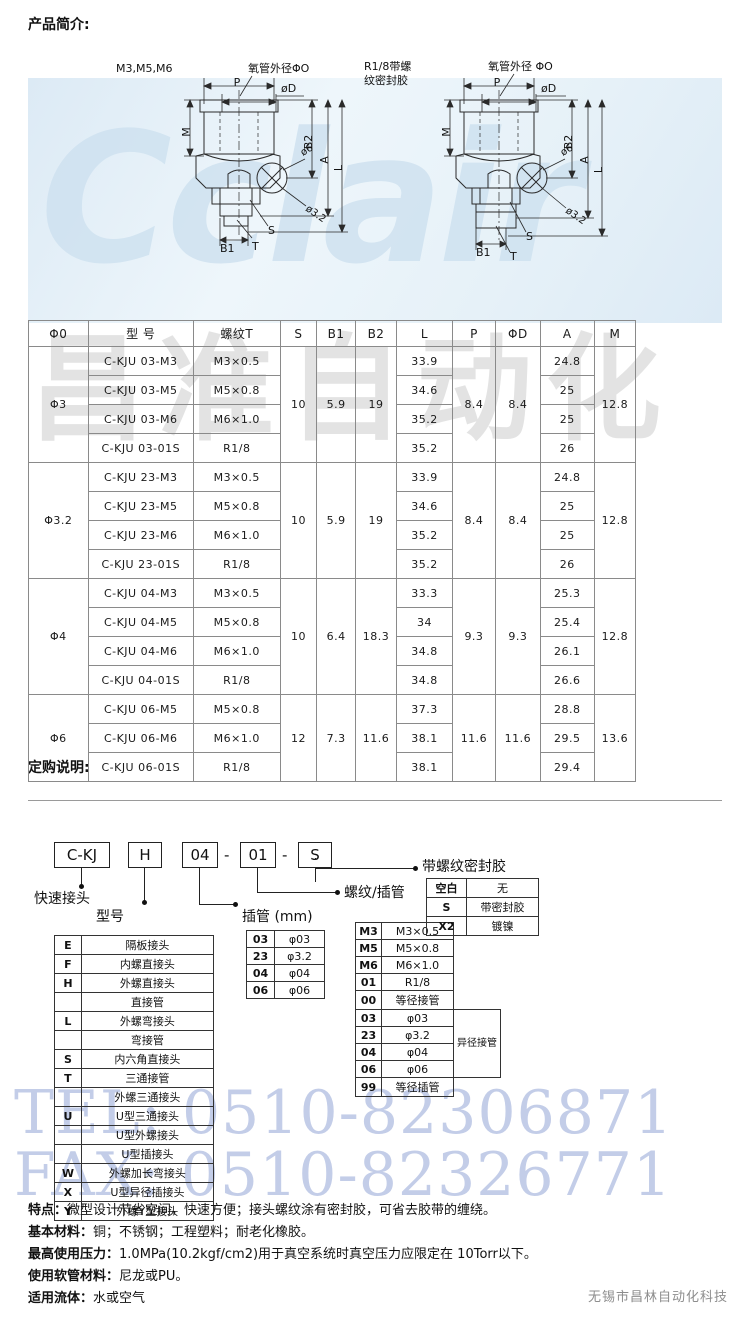 The image size is (750, 1327). I want to click on option-code: M6, so click(368, 965).